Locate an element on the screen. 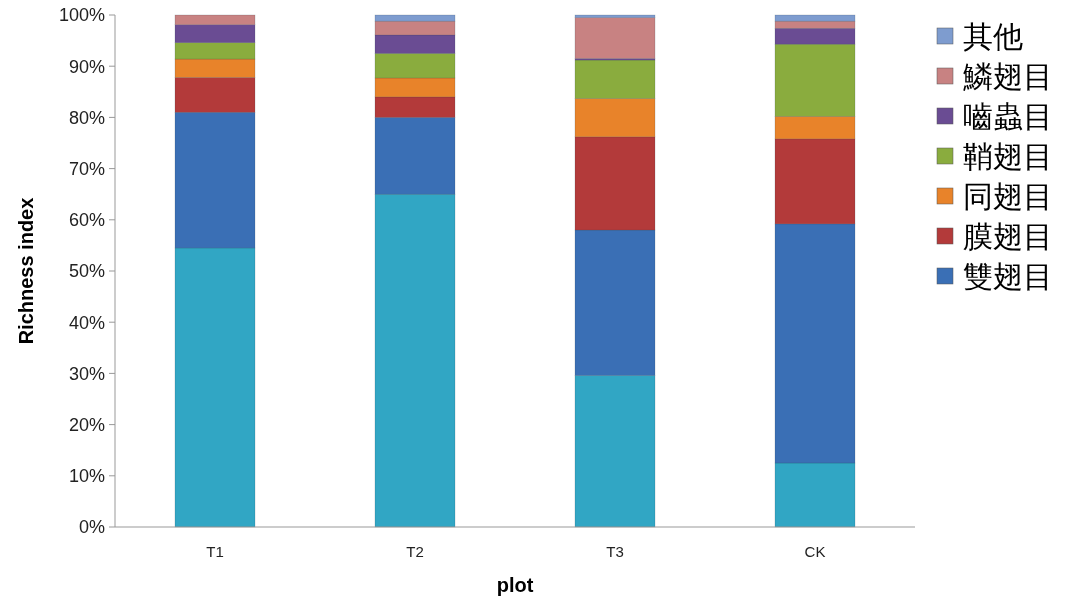  legend-label: 嚙蟲目 is located at coordinates (1008, 116).